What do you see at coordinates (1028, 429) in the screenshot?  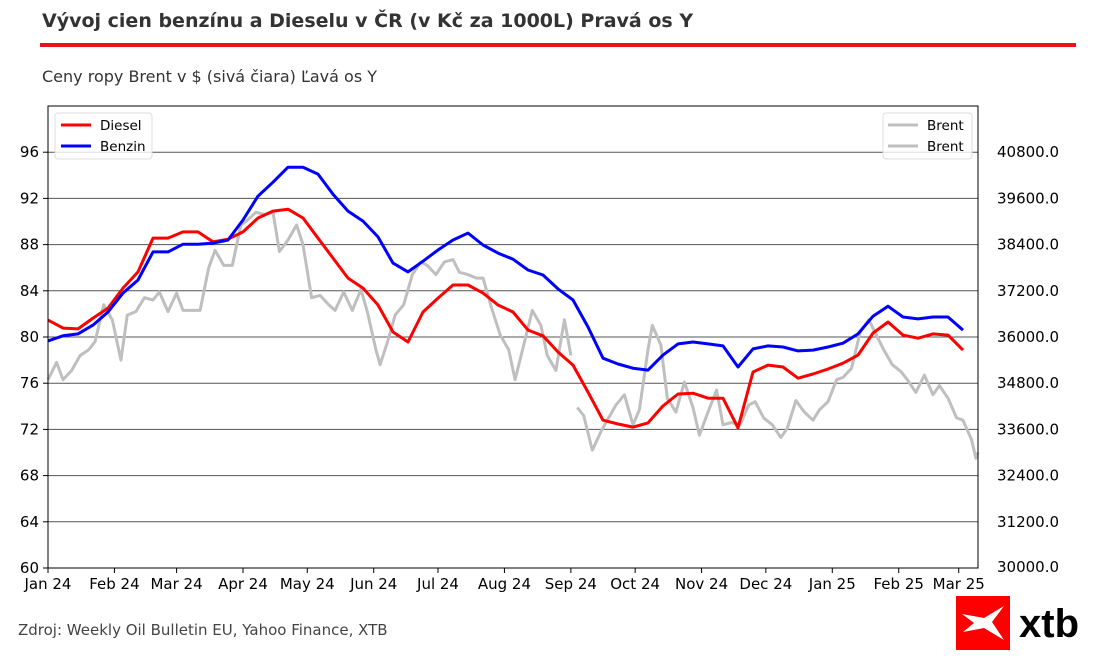 I see `y-right-tick-label: 33600.0` at bounding box center [1028, 429].